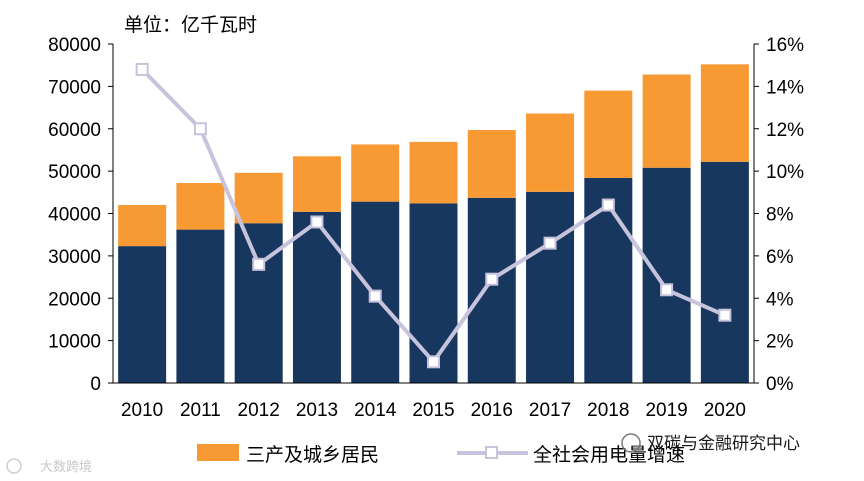  I want to click on left-tick-label: 30000, so click(74, 257).